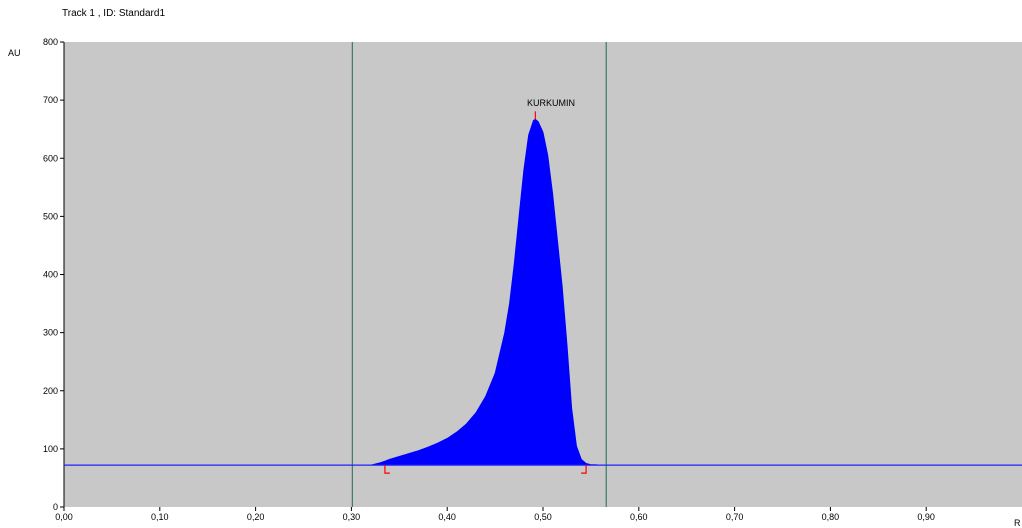 Image resolution: width=1022 pixels, height=528 pixels. I want to click on peak-label: KURKUMIN, so click(551, 103).